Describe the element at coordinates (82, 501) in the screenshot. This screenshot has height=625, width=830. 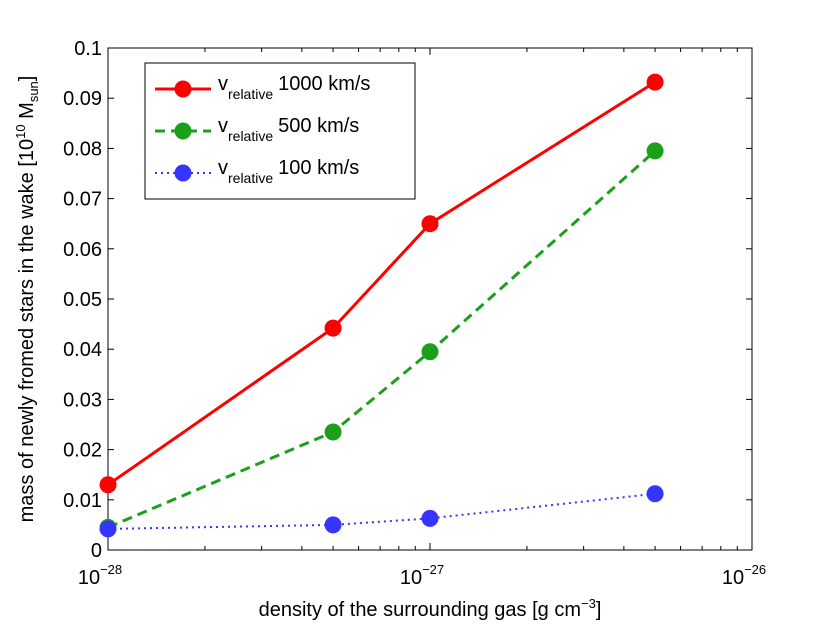
I see `y-tick-label: 0.01` at that location.